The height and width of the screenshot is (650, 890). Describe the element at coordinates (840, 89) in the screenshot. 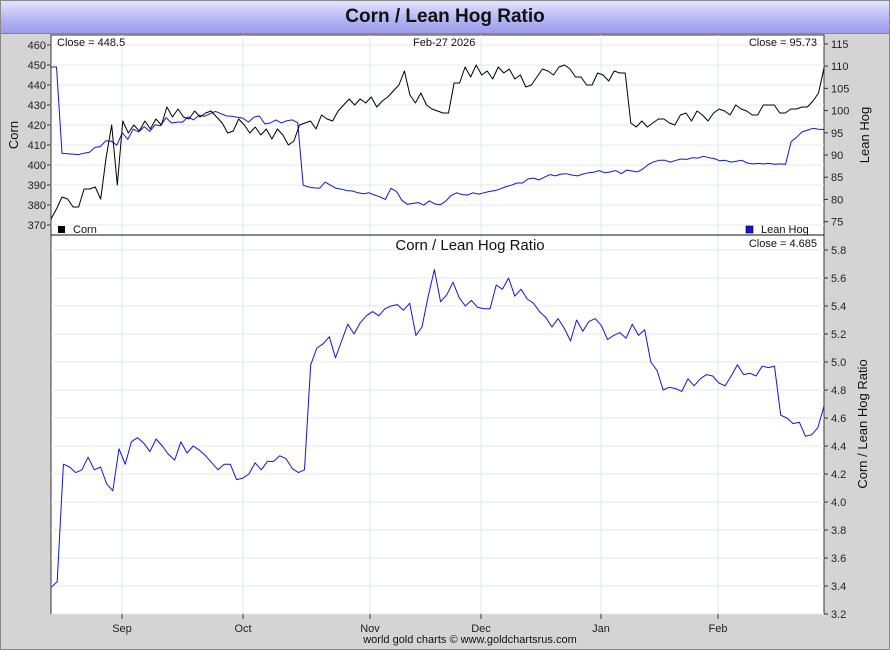

I see `y-tick-label-lean-hog: 105` at that location.